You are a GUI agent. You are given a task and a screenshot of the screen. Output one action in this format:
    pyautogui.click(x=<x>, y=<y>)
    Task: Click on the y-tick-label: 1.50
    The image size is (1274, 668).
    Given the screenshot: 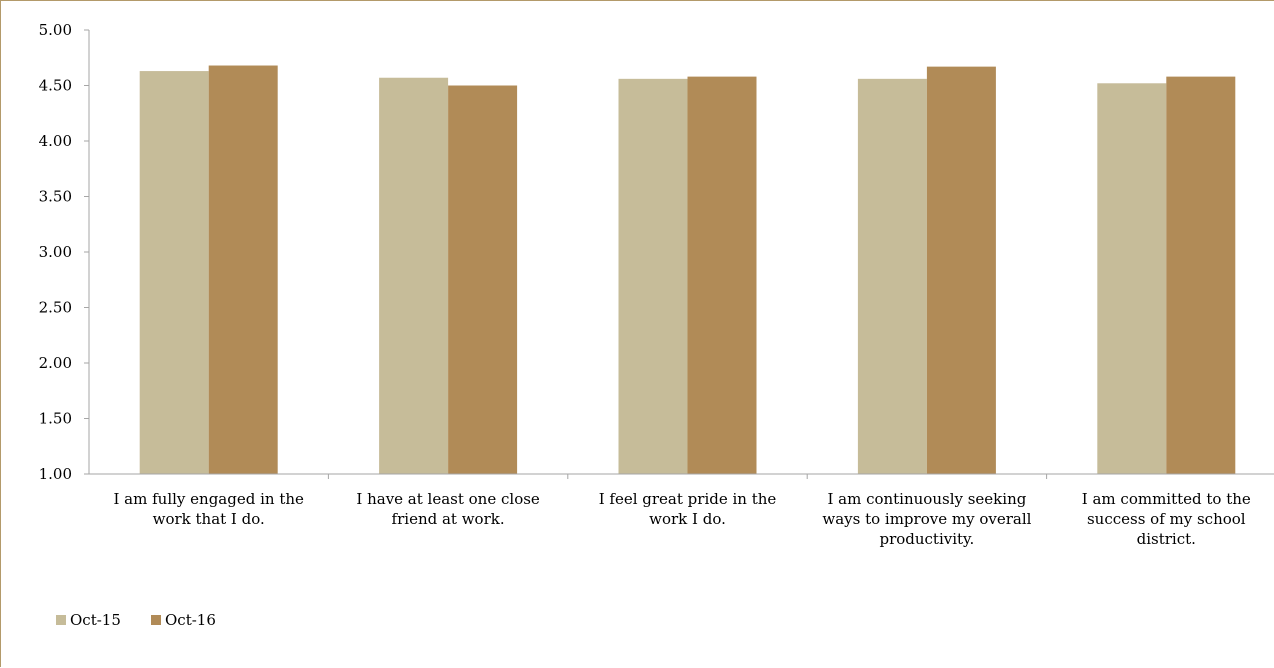 What is the action you would take?
    pyautogui.click(x=55, y=419)
    